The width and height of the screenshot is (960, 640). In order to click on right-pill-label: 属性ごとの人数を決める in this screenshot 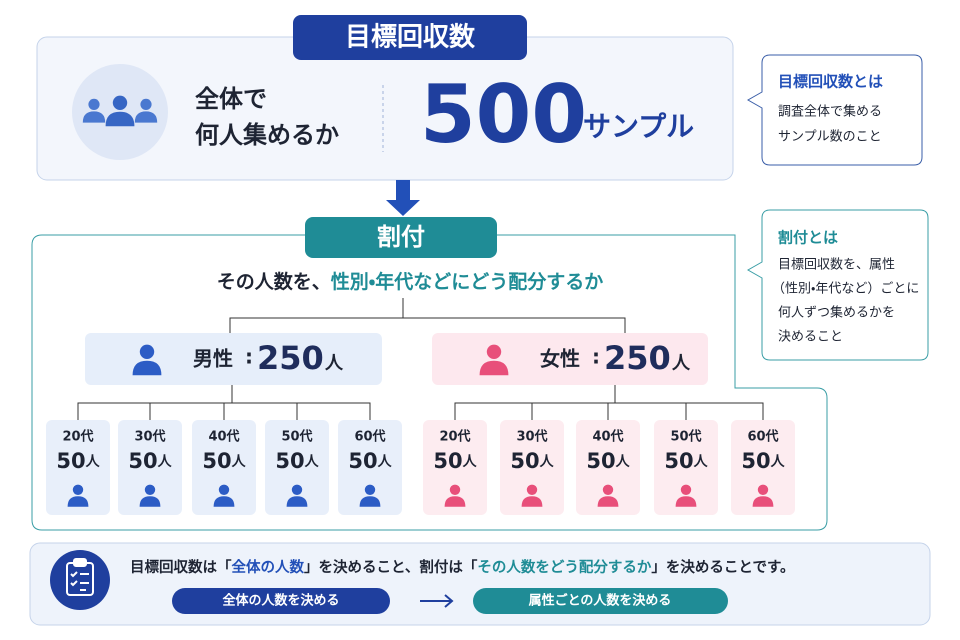, I will do `click(600, 601)`.